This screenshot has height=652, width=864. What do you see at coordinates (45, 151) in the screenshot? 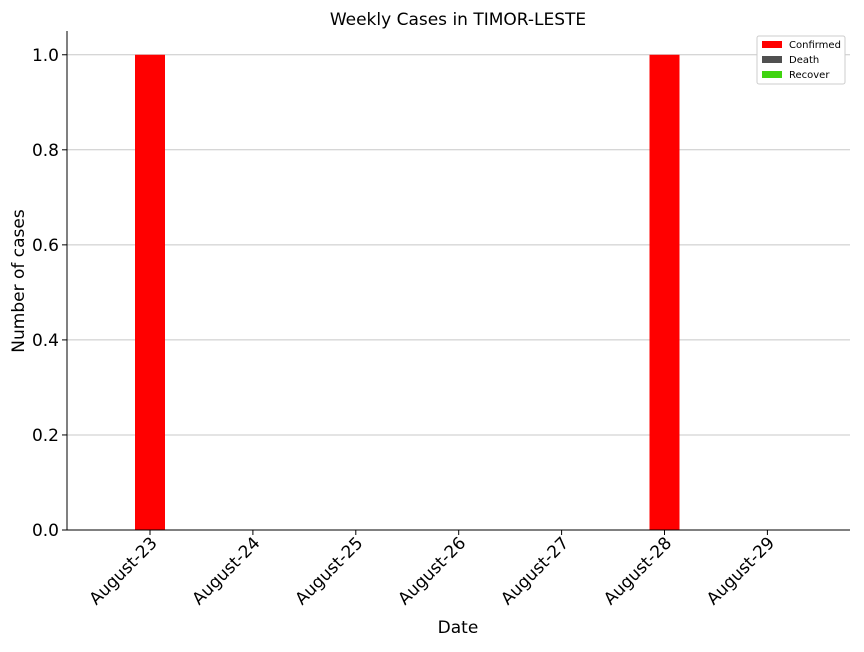
I see `y-tick-label: 0.8` at bounding box center [45, 151].